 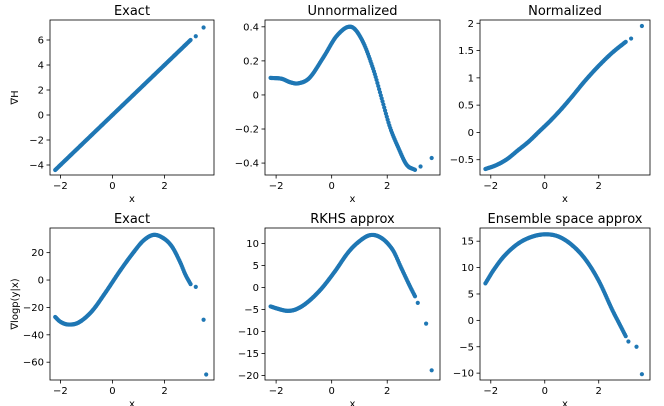 What do you see at coordinates (462, 160) in the screenshot?
I see `y-tick-label: −0.5` at bounding box center [462, 160].